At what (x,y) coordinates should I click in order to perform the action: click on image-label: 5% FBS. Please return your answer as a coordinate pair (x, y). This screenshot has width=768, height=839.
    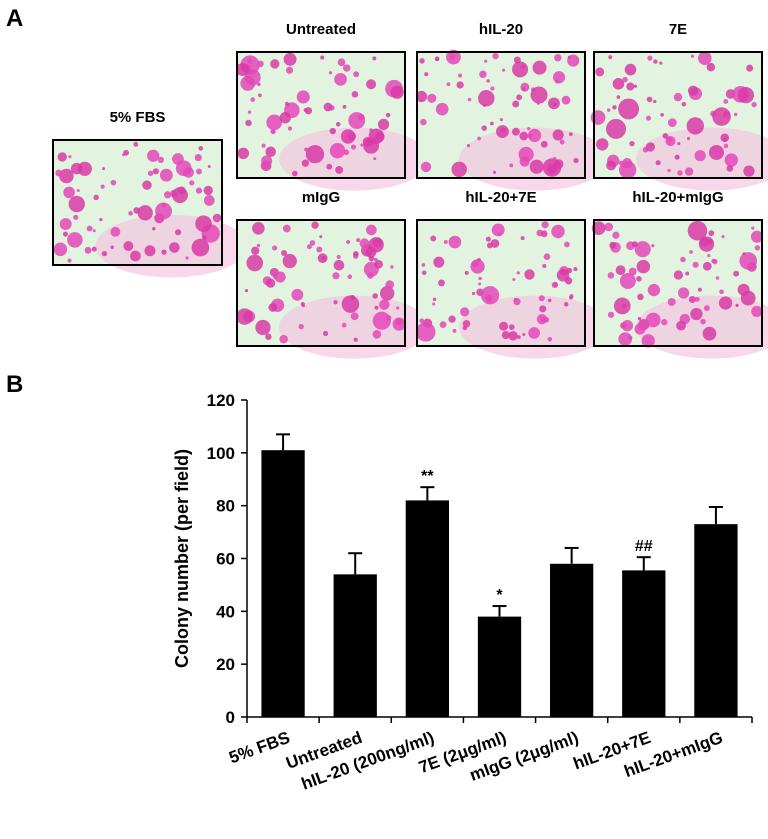
    Looking at the image, I should click on (138, 117).